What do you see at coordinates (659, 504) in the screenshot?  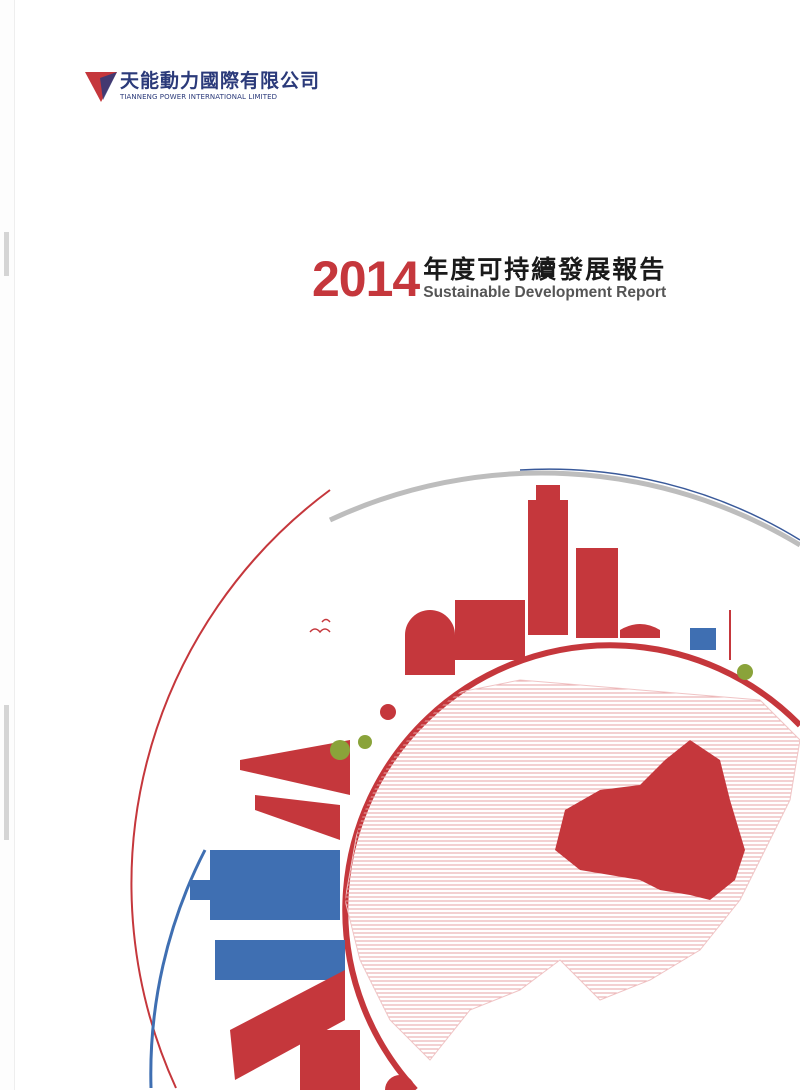 I see `blue-arc` at bounding box center [659, 504].